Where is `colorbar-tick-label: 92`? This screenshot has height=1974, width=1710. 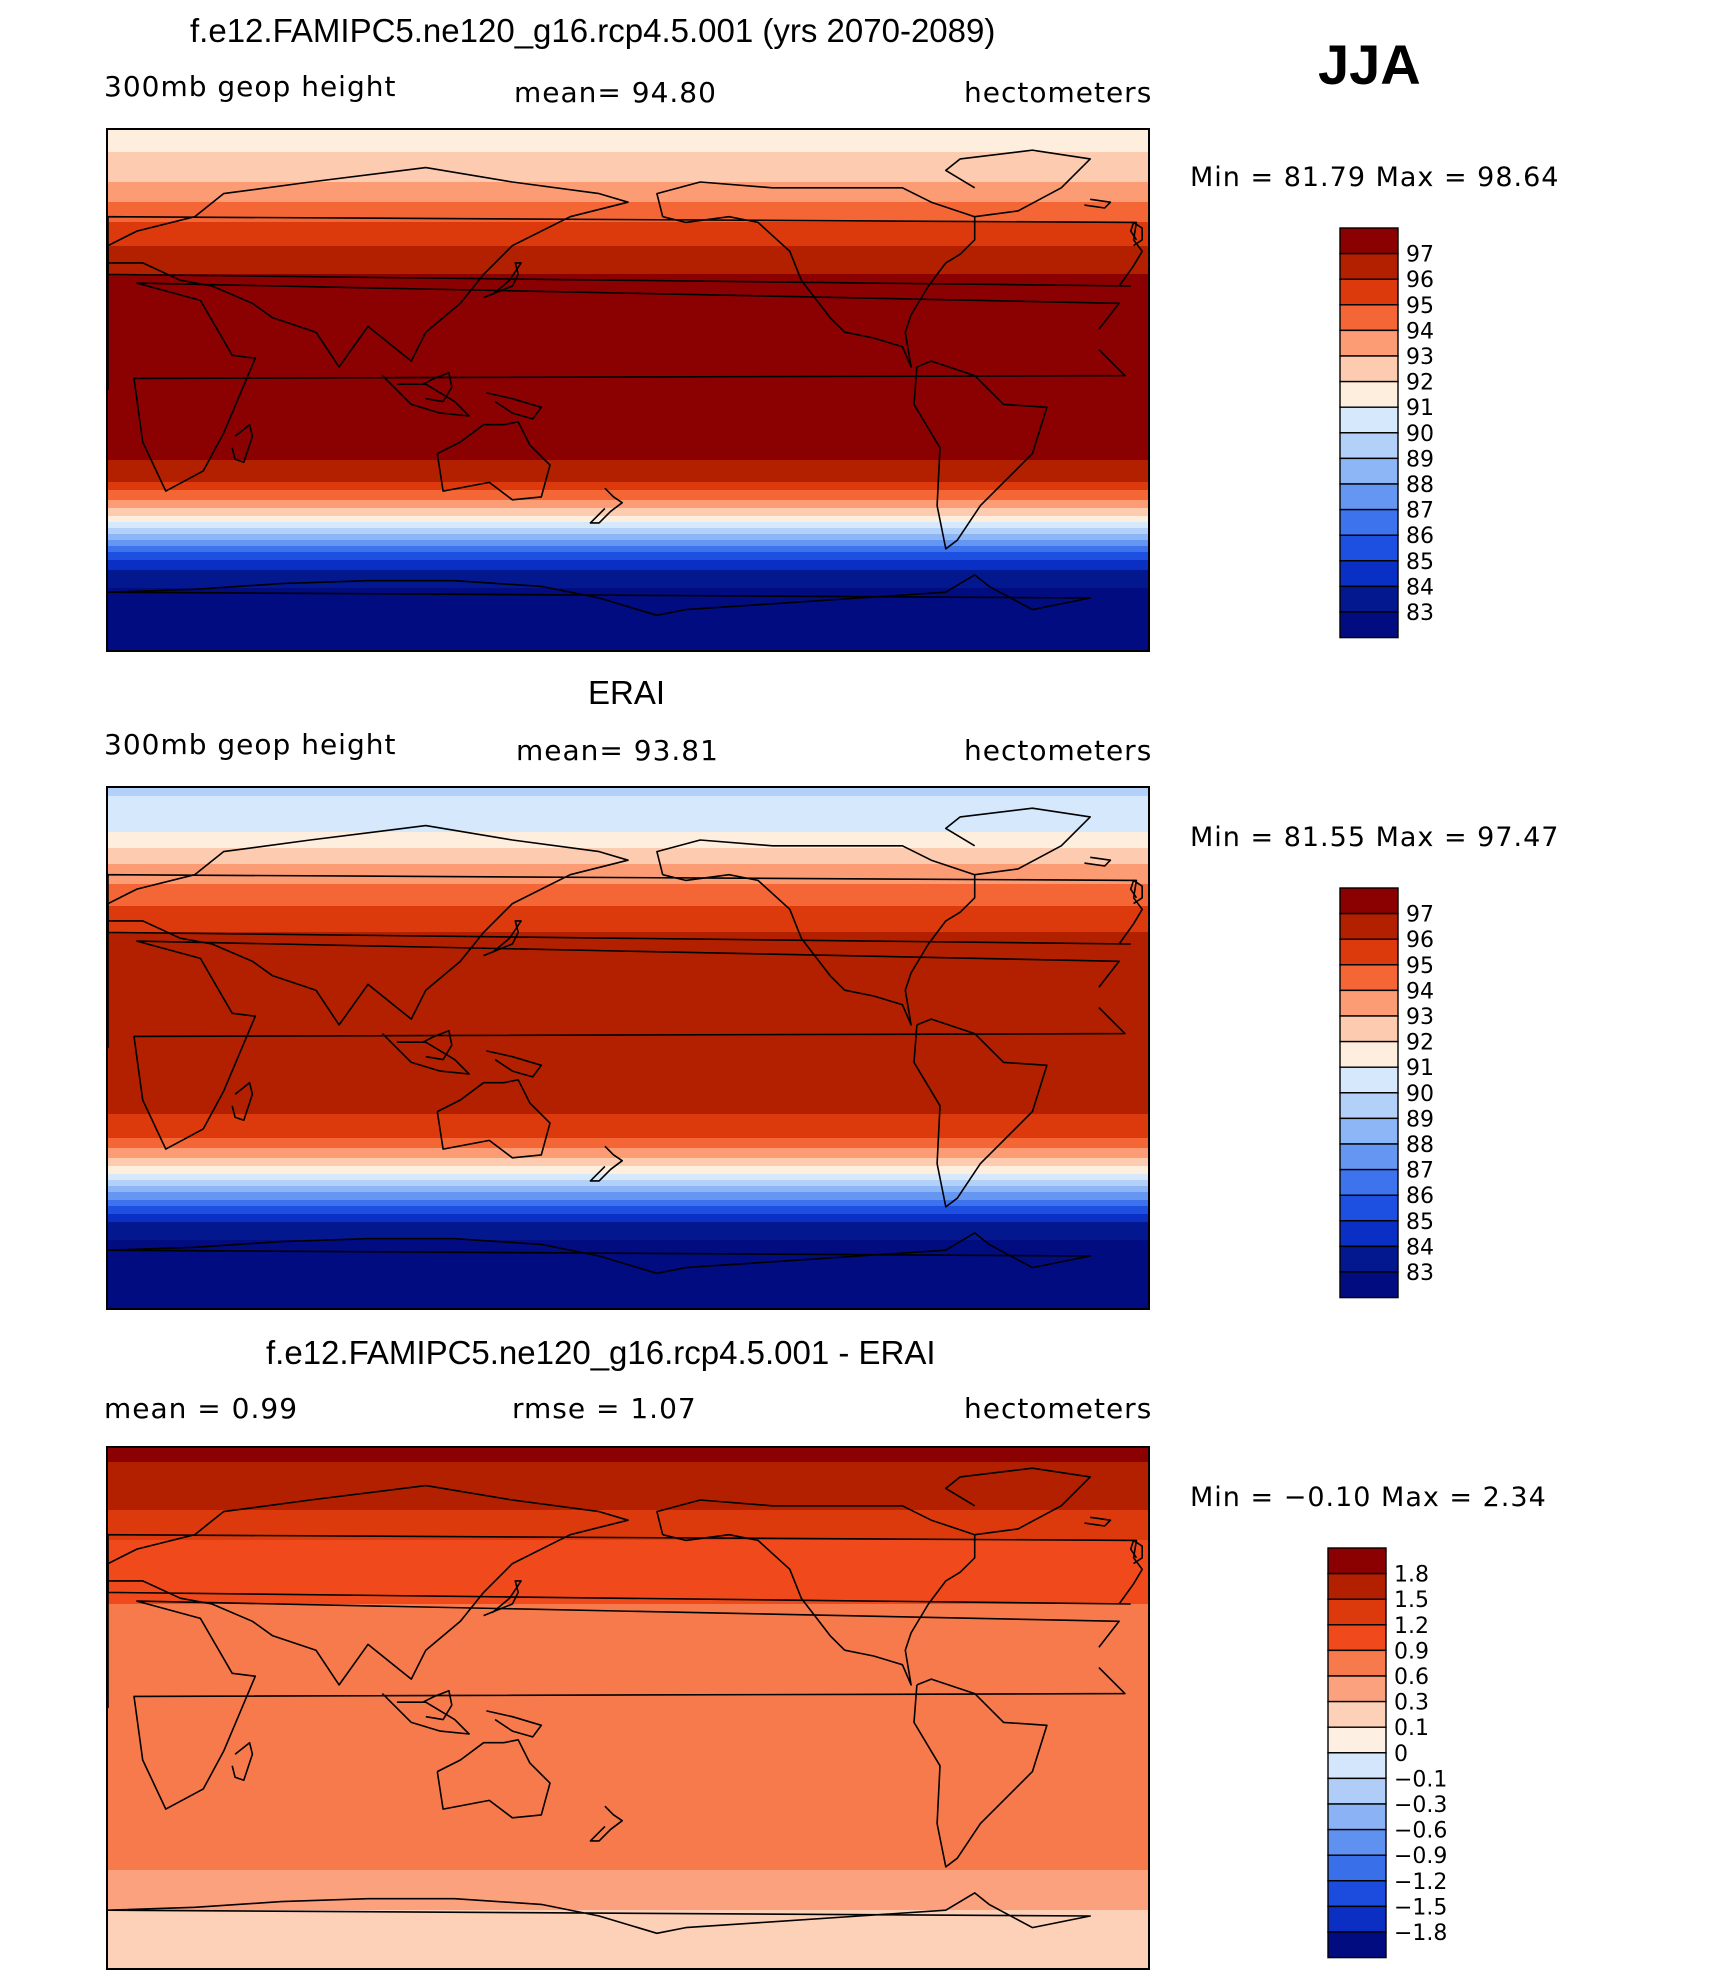 colorbar-tick-label: 92 is located at coordinates (1420, 383).